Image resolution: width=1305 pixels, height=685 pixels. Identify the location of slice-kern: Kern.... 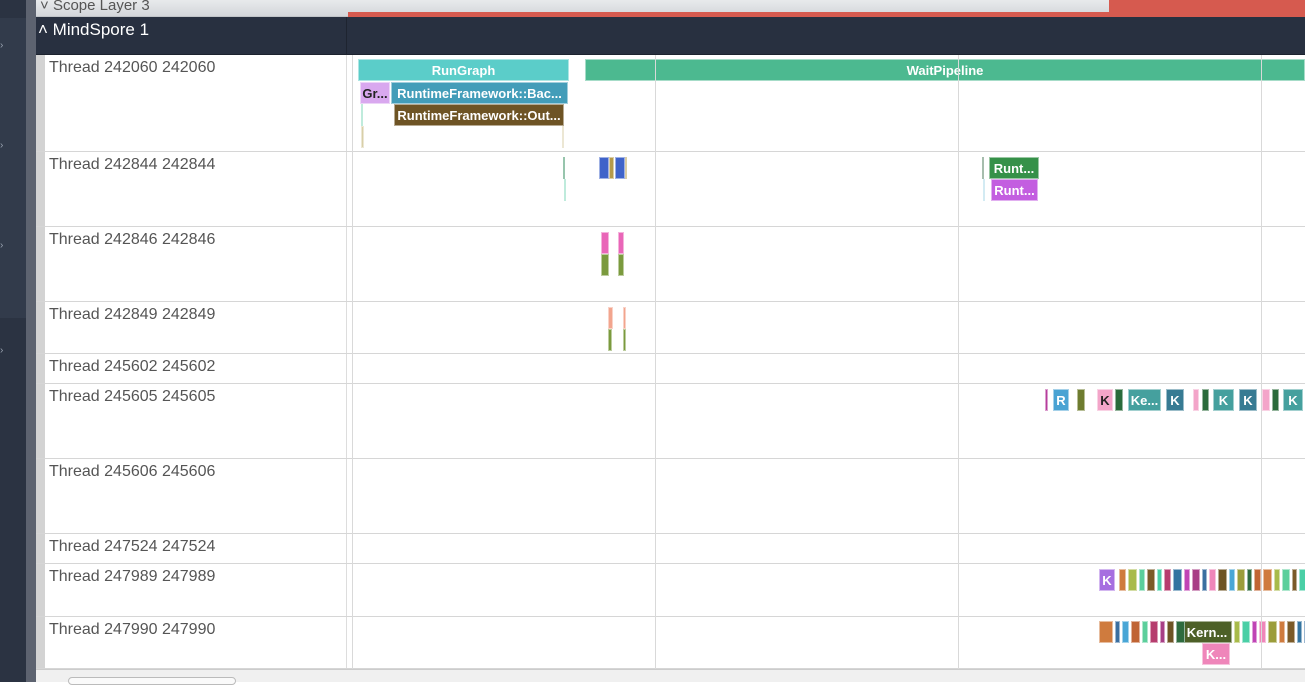
(1207, 632).